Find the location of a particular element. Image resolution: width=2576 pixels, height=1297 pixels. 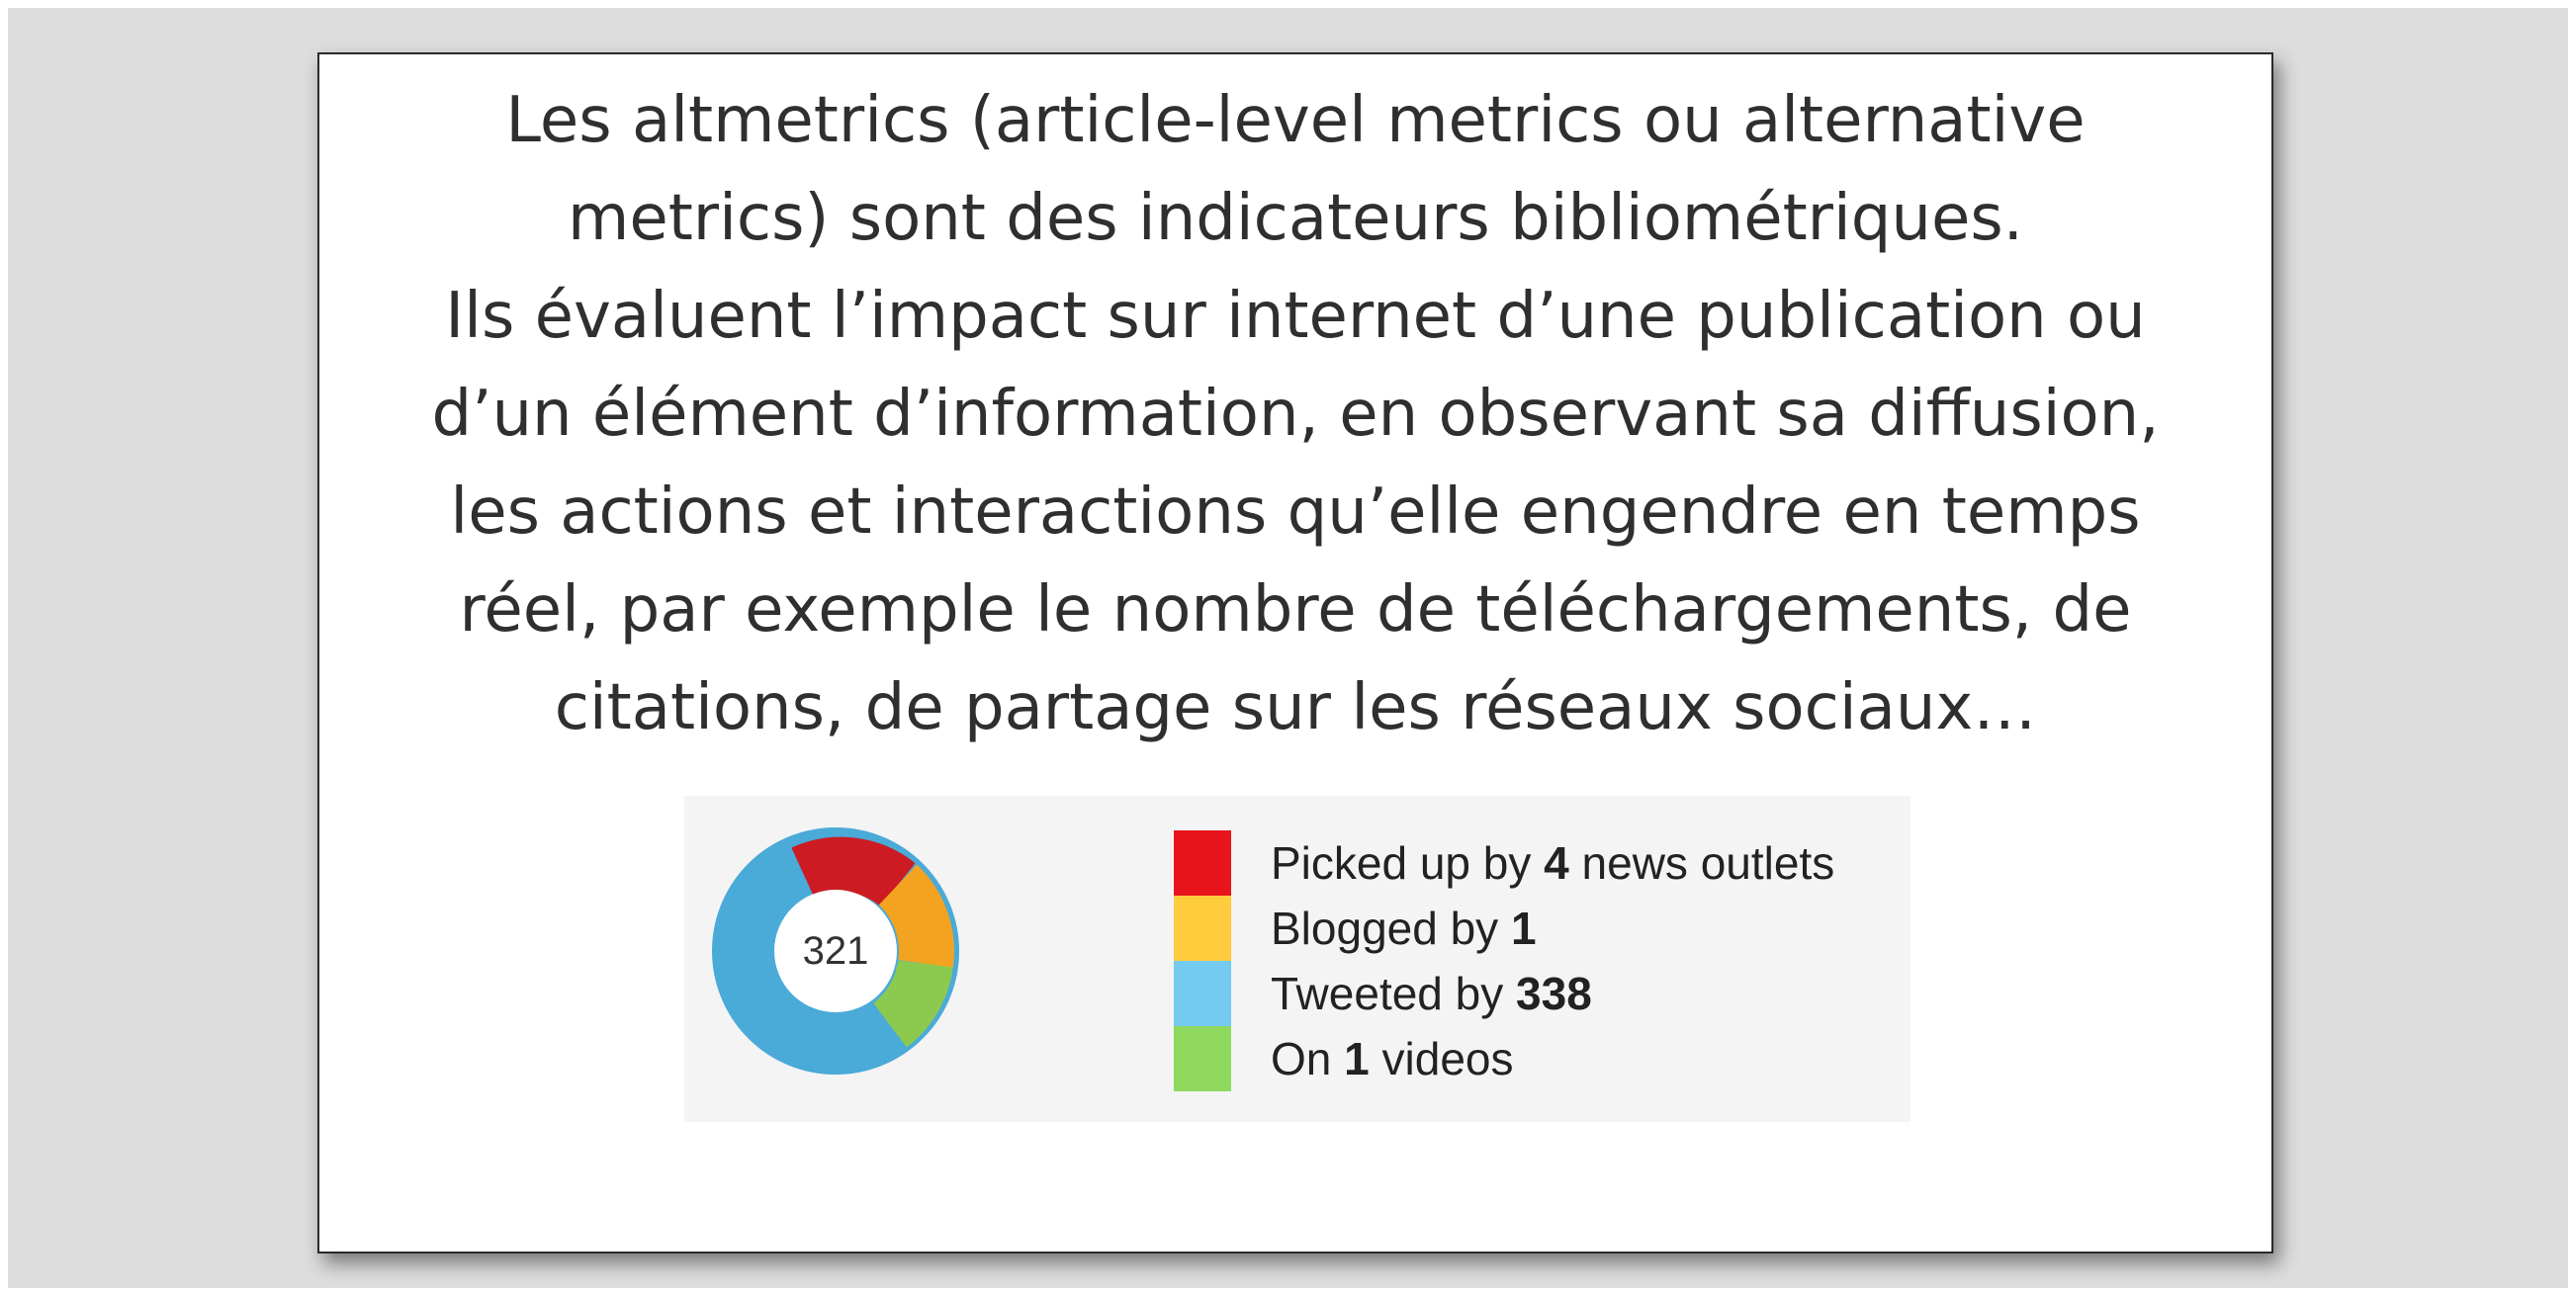

donut-segment-blogs is located at coordinates (916, 916).